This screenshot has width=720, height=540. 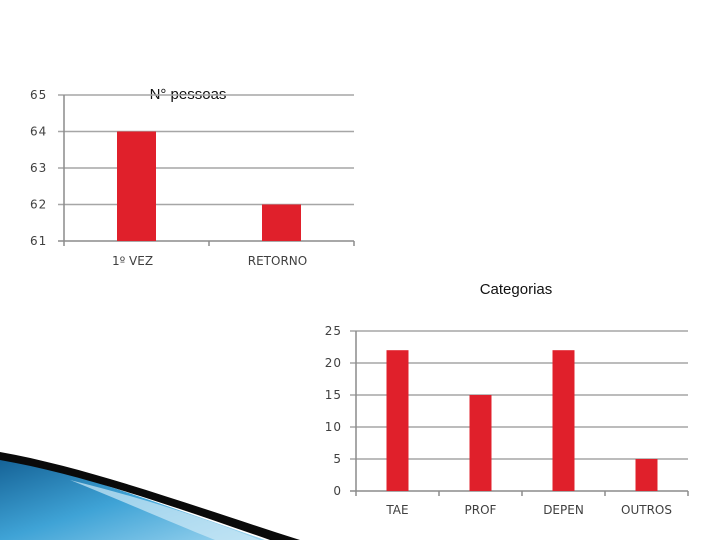 What do you see at coordinates (333, 331) in the screenshot?
I see `y-tick-label: 25` at bounding box center [333, 331].